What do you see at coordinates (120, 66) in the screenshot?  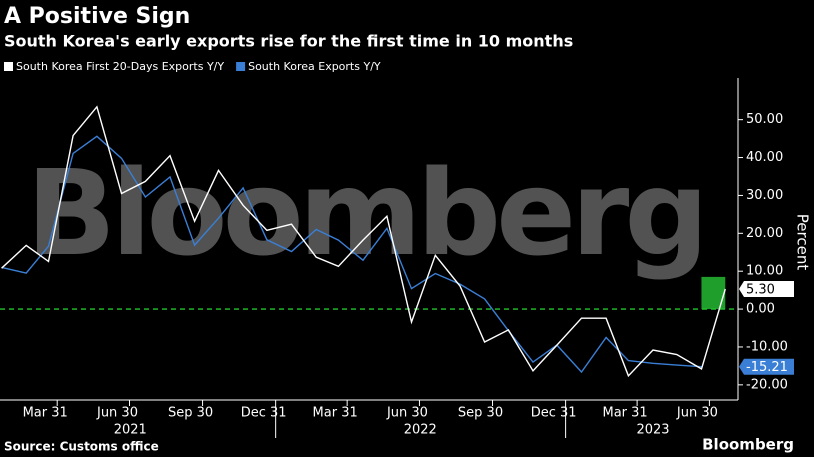 I see `legend-label: South Korea First 20-Days Exports Y/Y` at bounding box center [120, 66].